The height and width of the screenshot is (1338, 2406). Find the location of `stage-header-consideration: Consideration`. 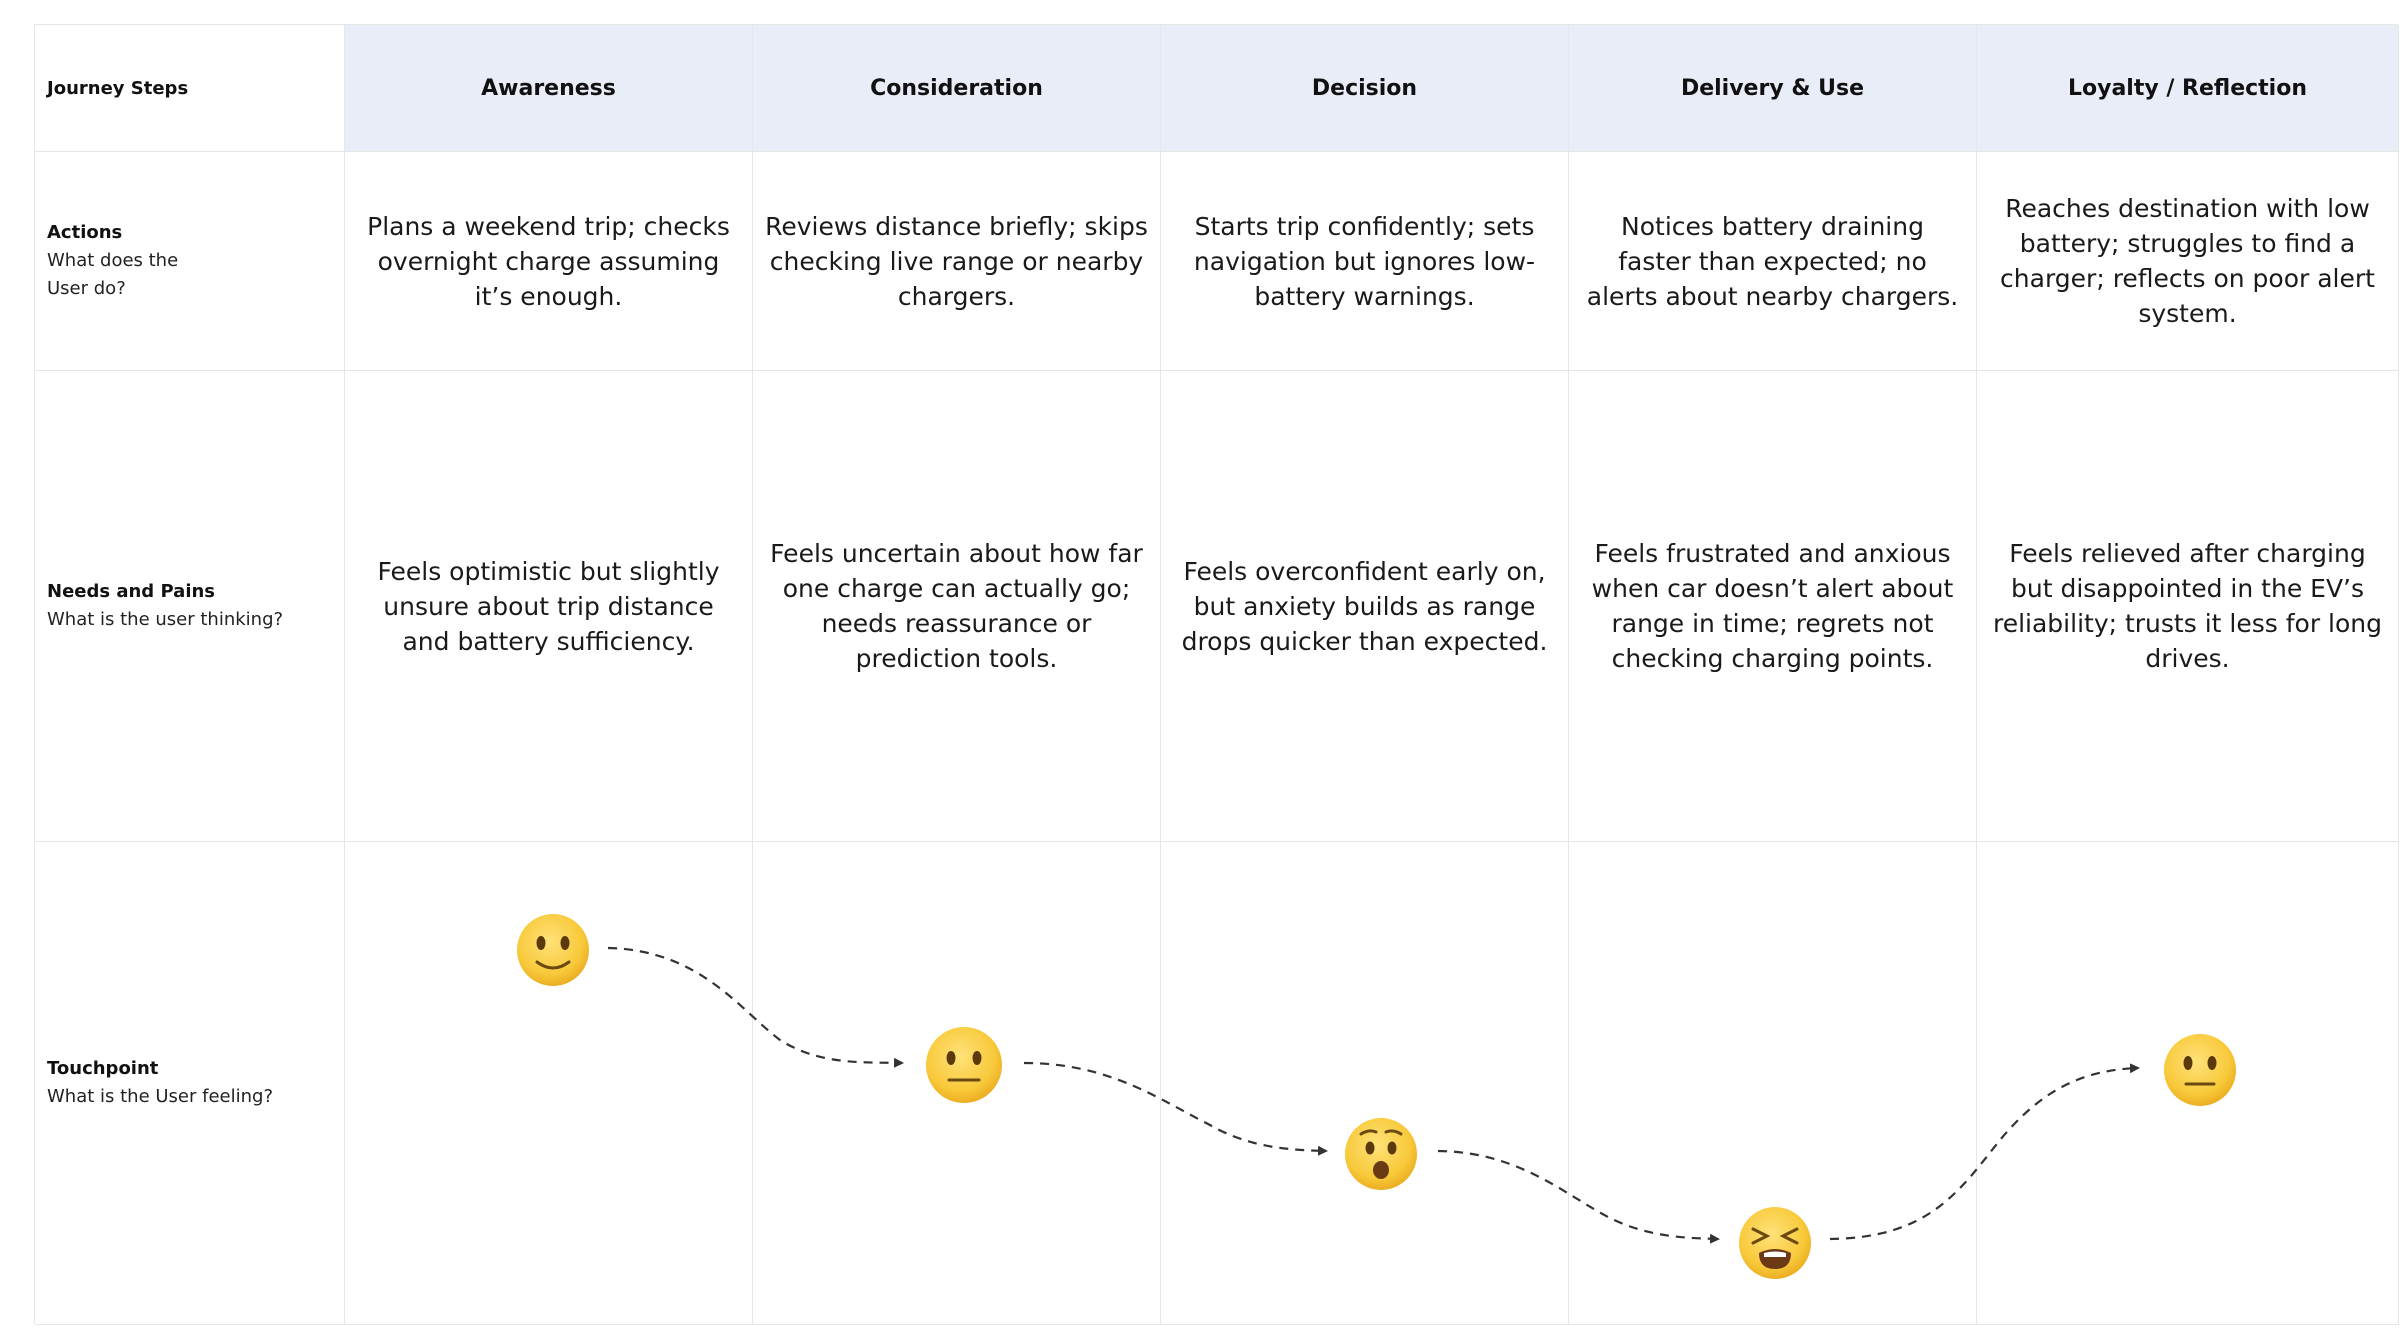

stage-header-consideration: Consideration is located at coordinates (957, 88).